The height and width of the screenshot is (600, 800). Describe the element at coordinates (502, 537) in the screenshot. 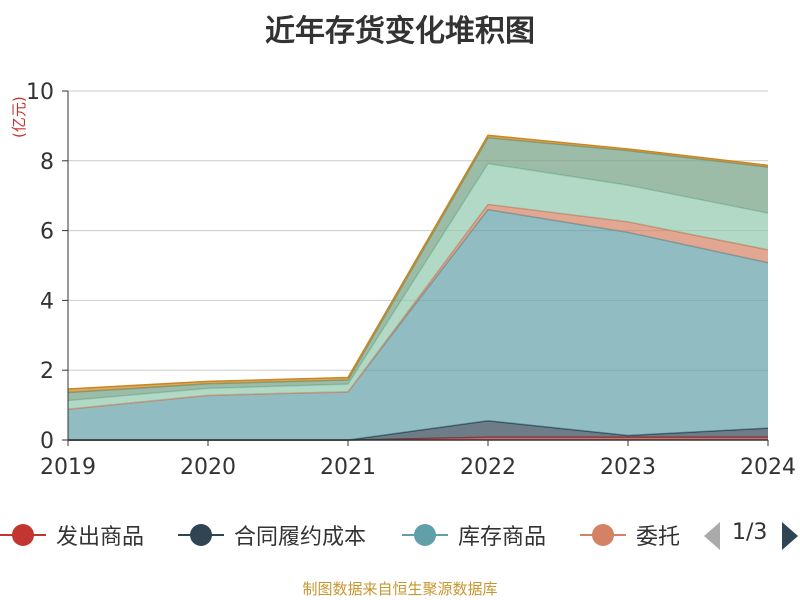

I see `legend-label: 库存商品` at that location.